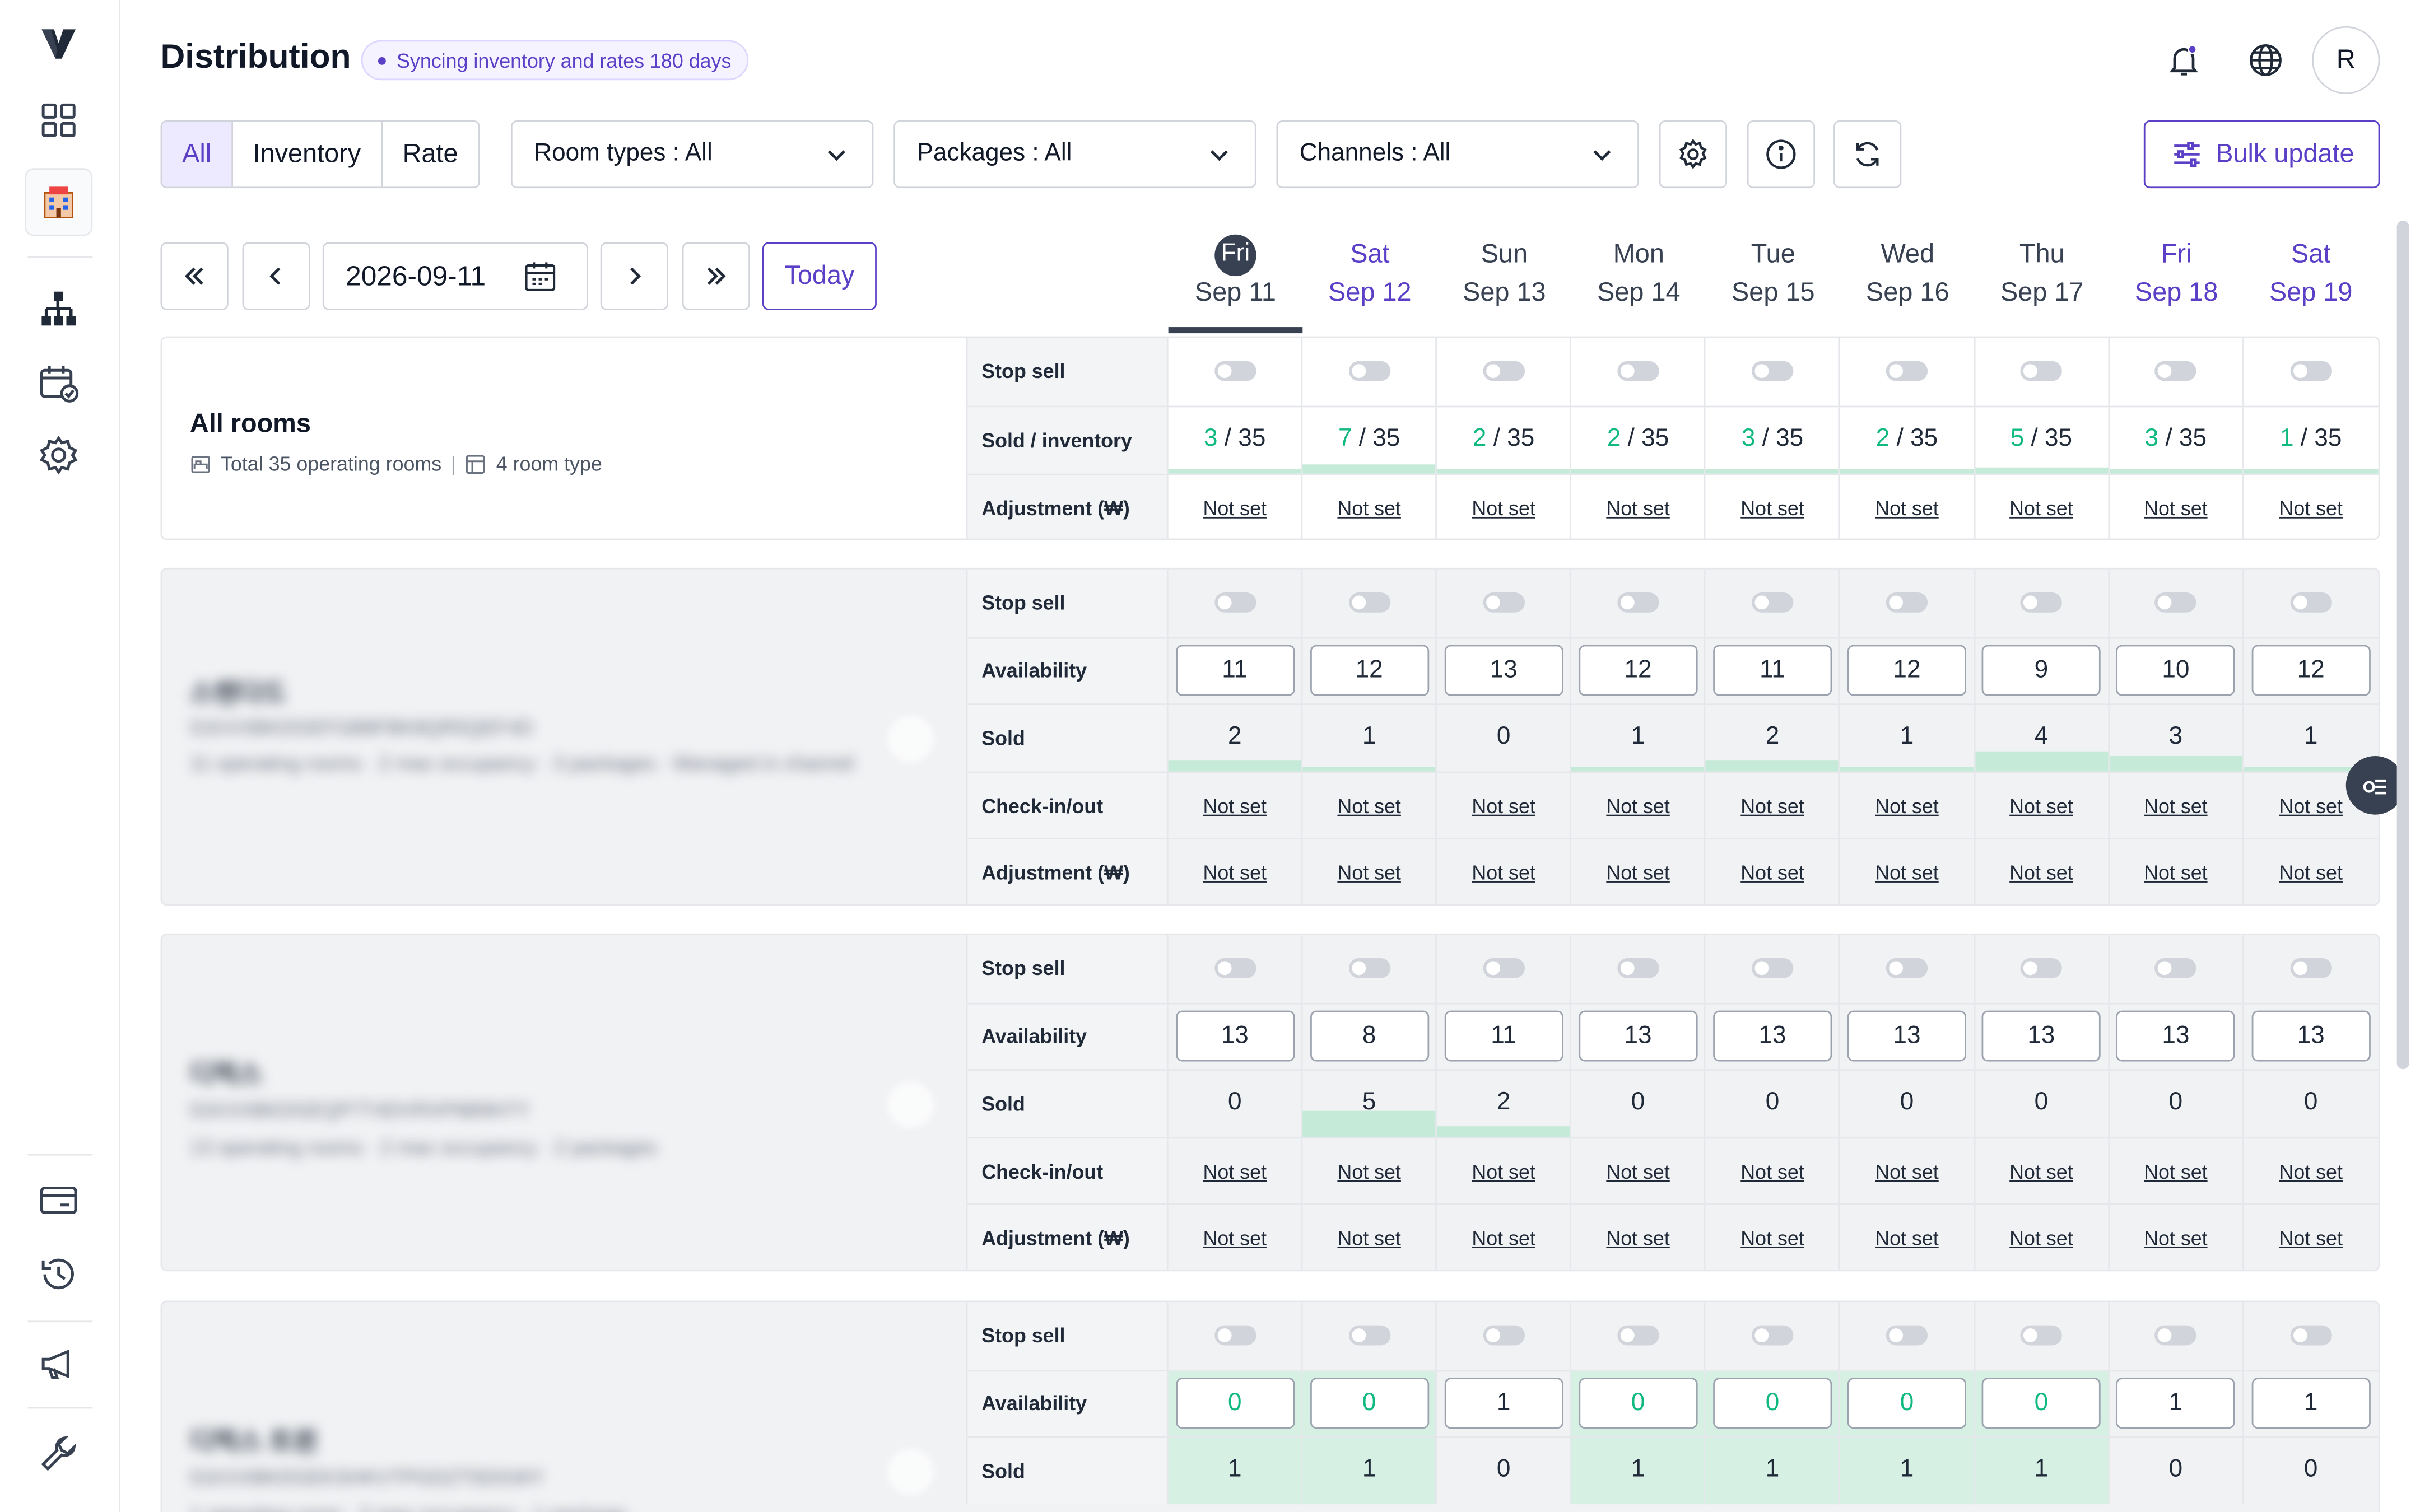  Describe the element at coordinates (1639, 282) in the screenshot. I see `day-header: Mon Sep 14` at that location.